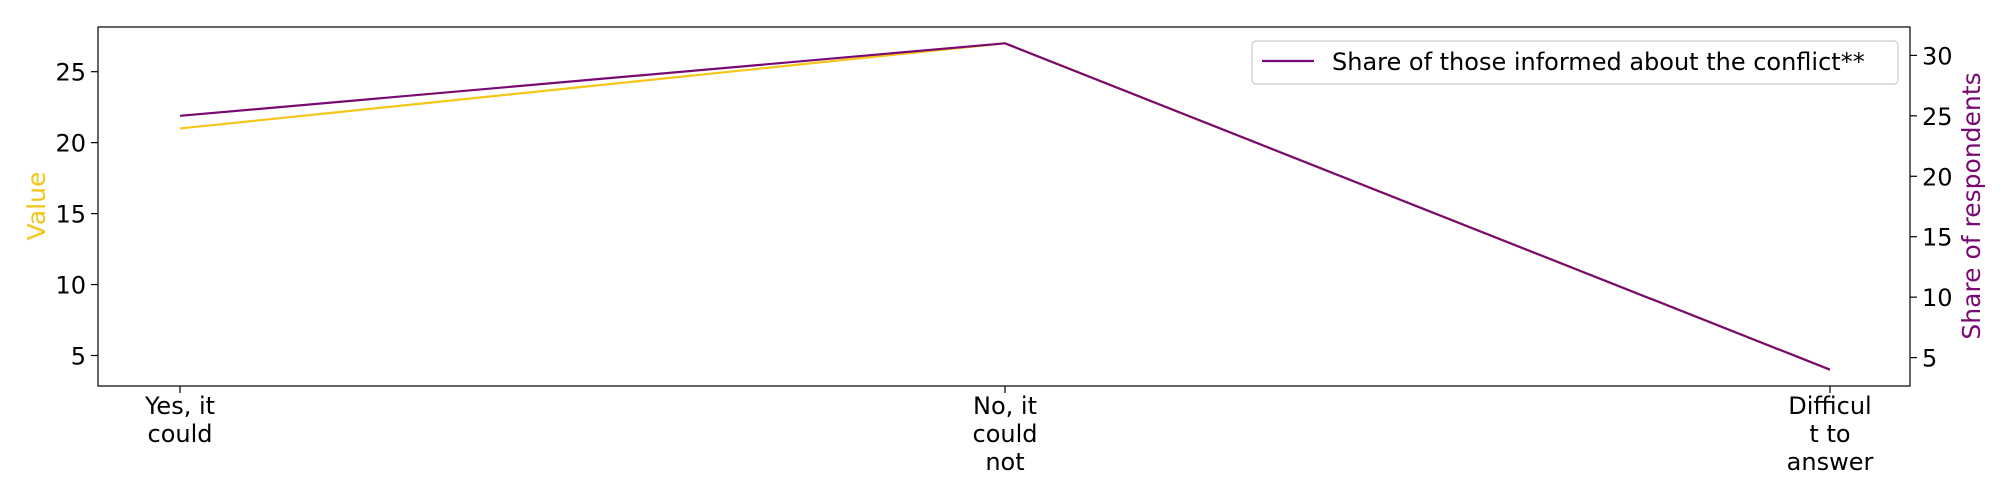 The height and width of the screenshot is (500, 2000). Describe the element at coordinates (70, 215) in the screenshot. I see `left-tick-label: 15` at that location.